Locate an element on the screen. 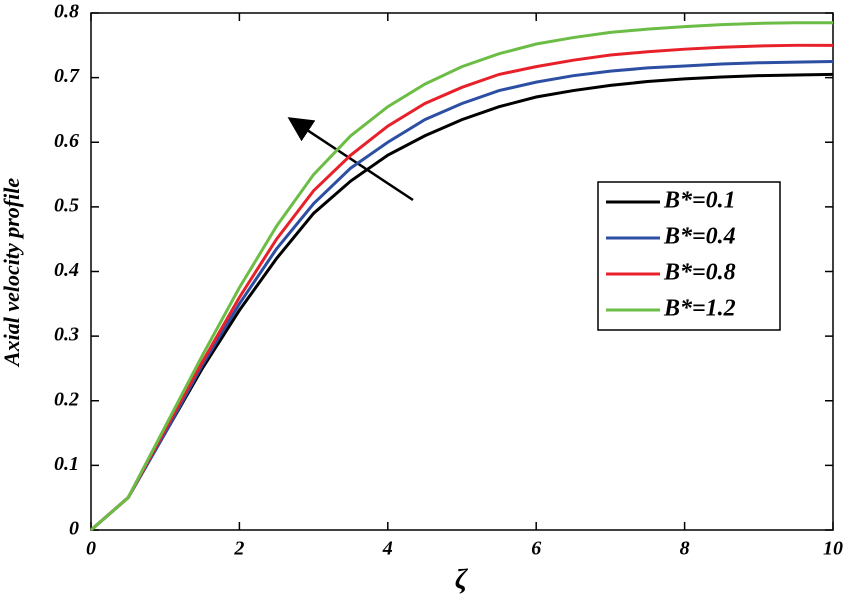  x-tick-label: 4 is located at coordinates (387, 549).